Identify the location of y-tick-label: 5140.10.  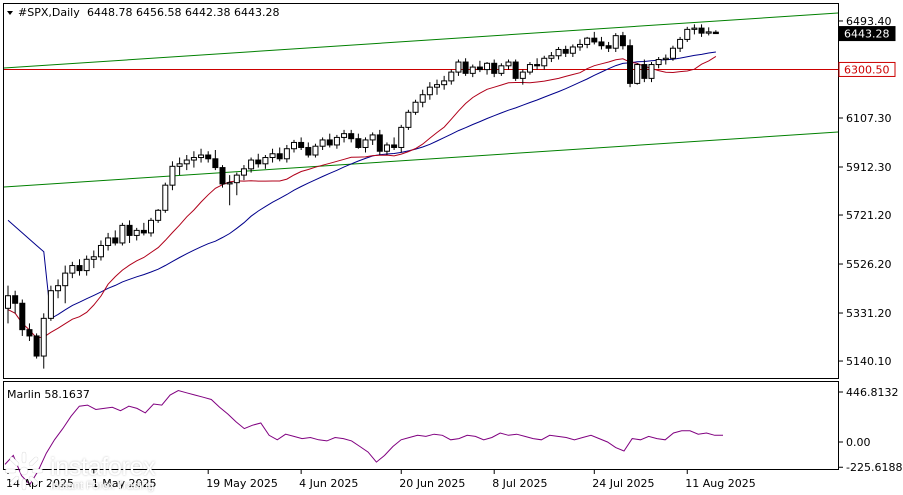
(869, 361).